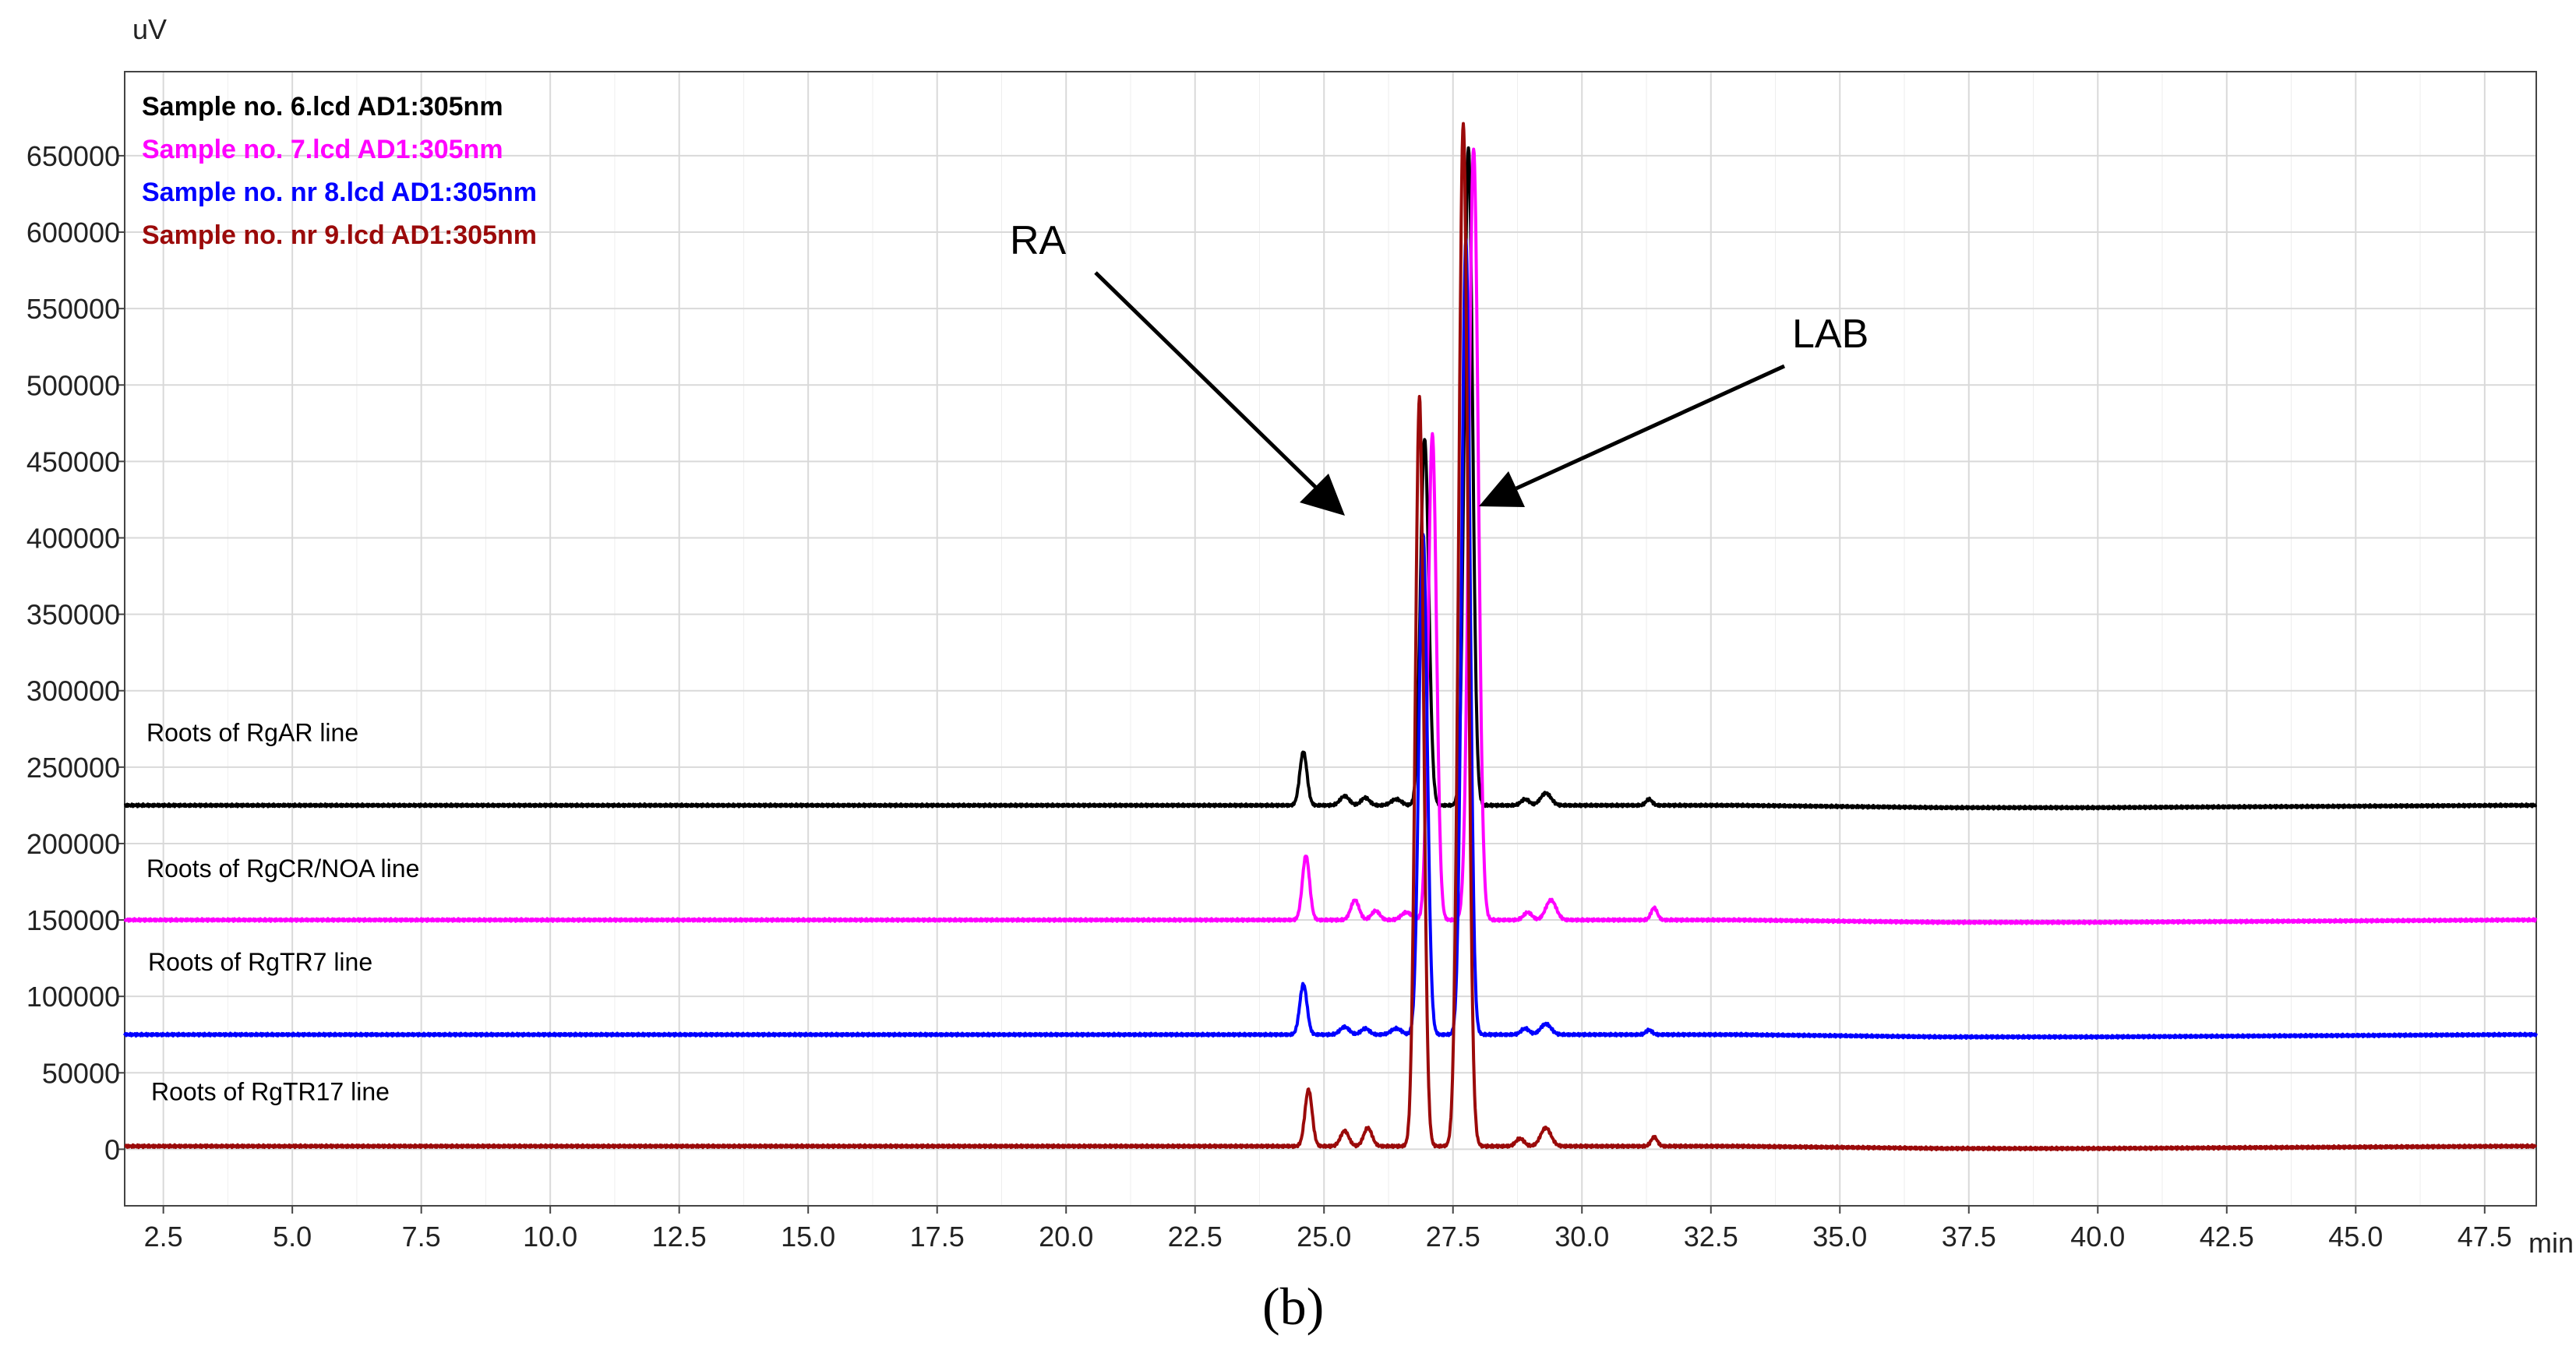 This screenshot has height=1346, width=2576. I want to click on x-tick-label: 15.0, so click(808, 1237).